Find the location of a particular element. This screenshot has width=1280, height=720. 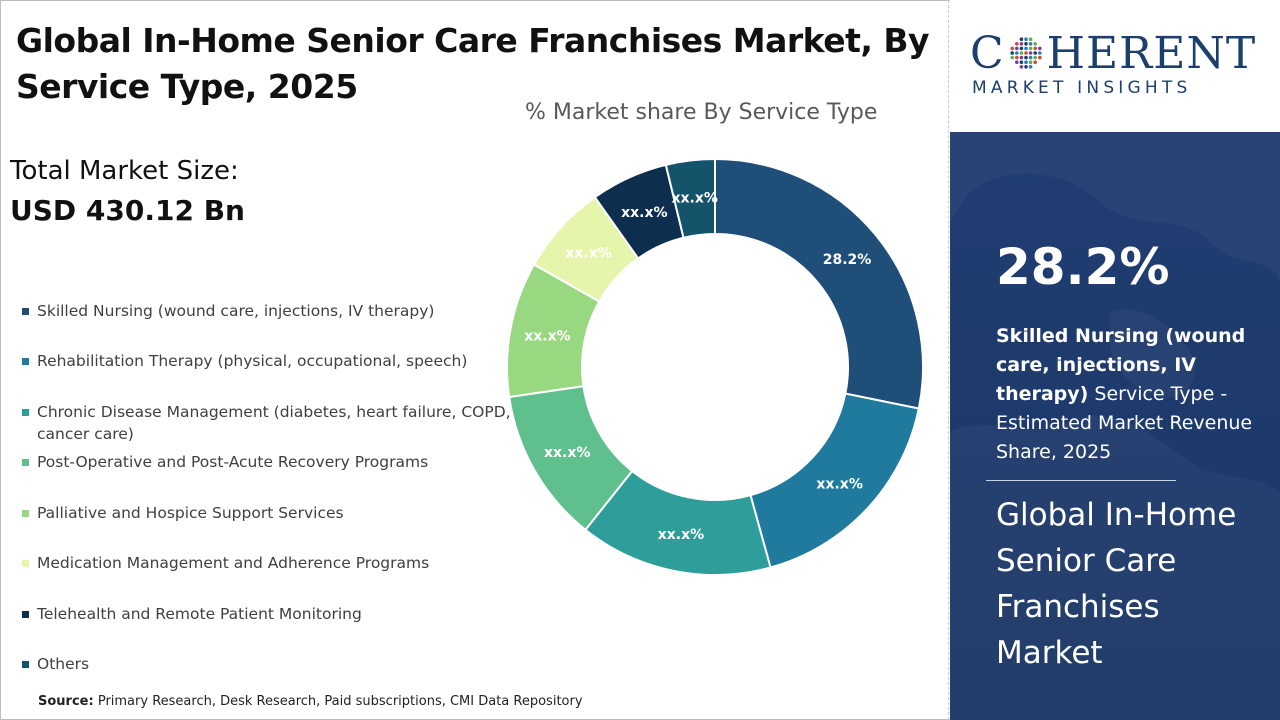

logo-word-left: C is located at coordinates (987, 53).